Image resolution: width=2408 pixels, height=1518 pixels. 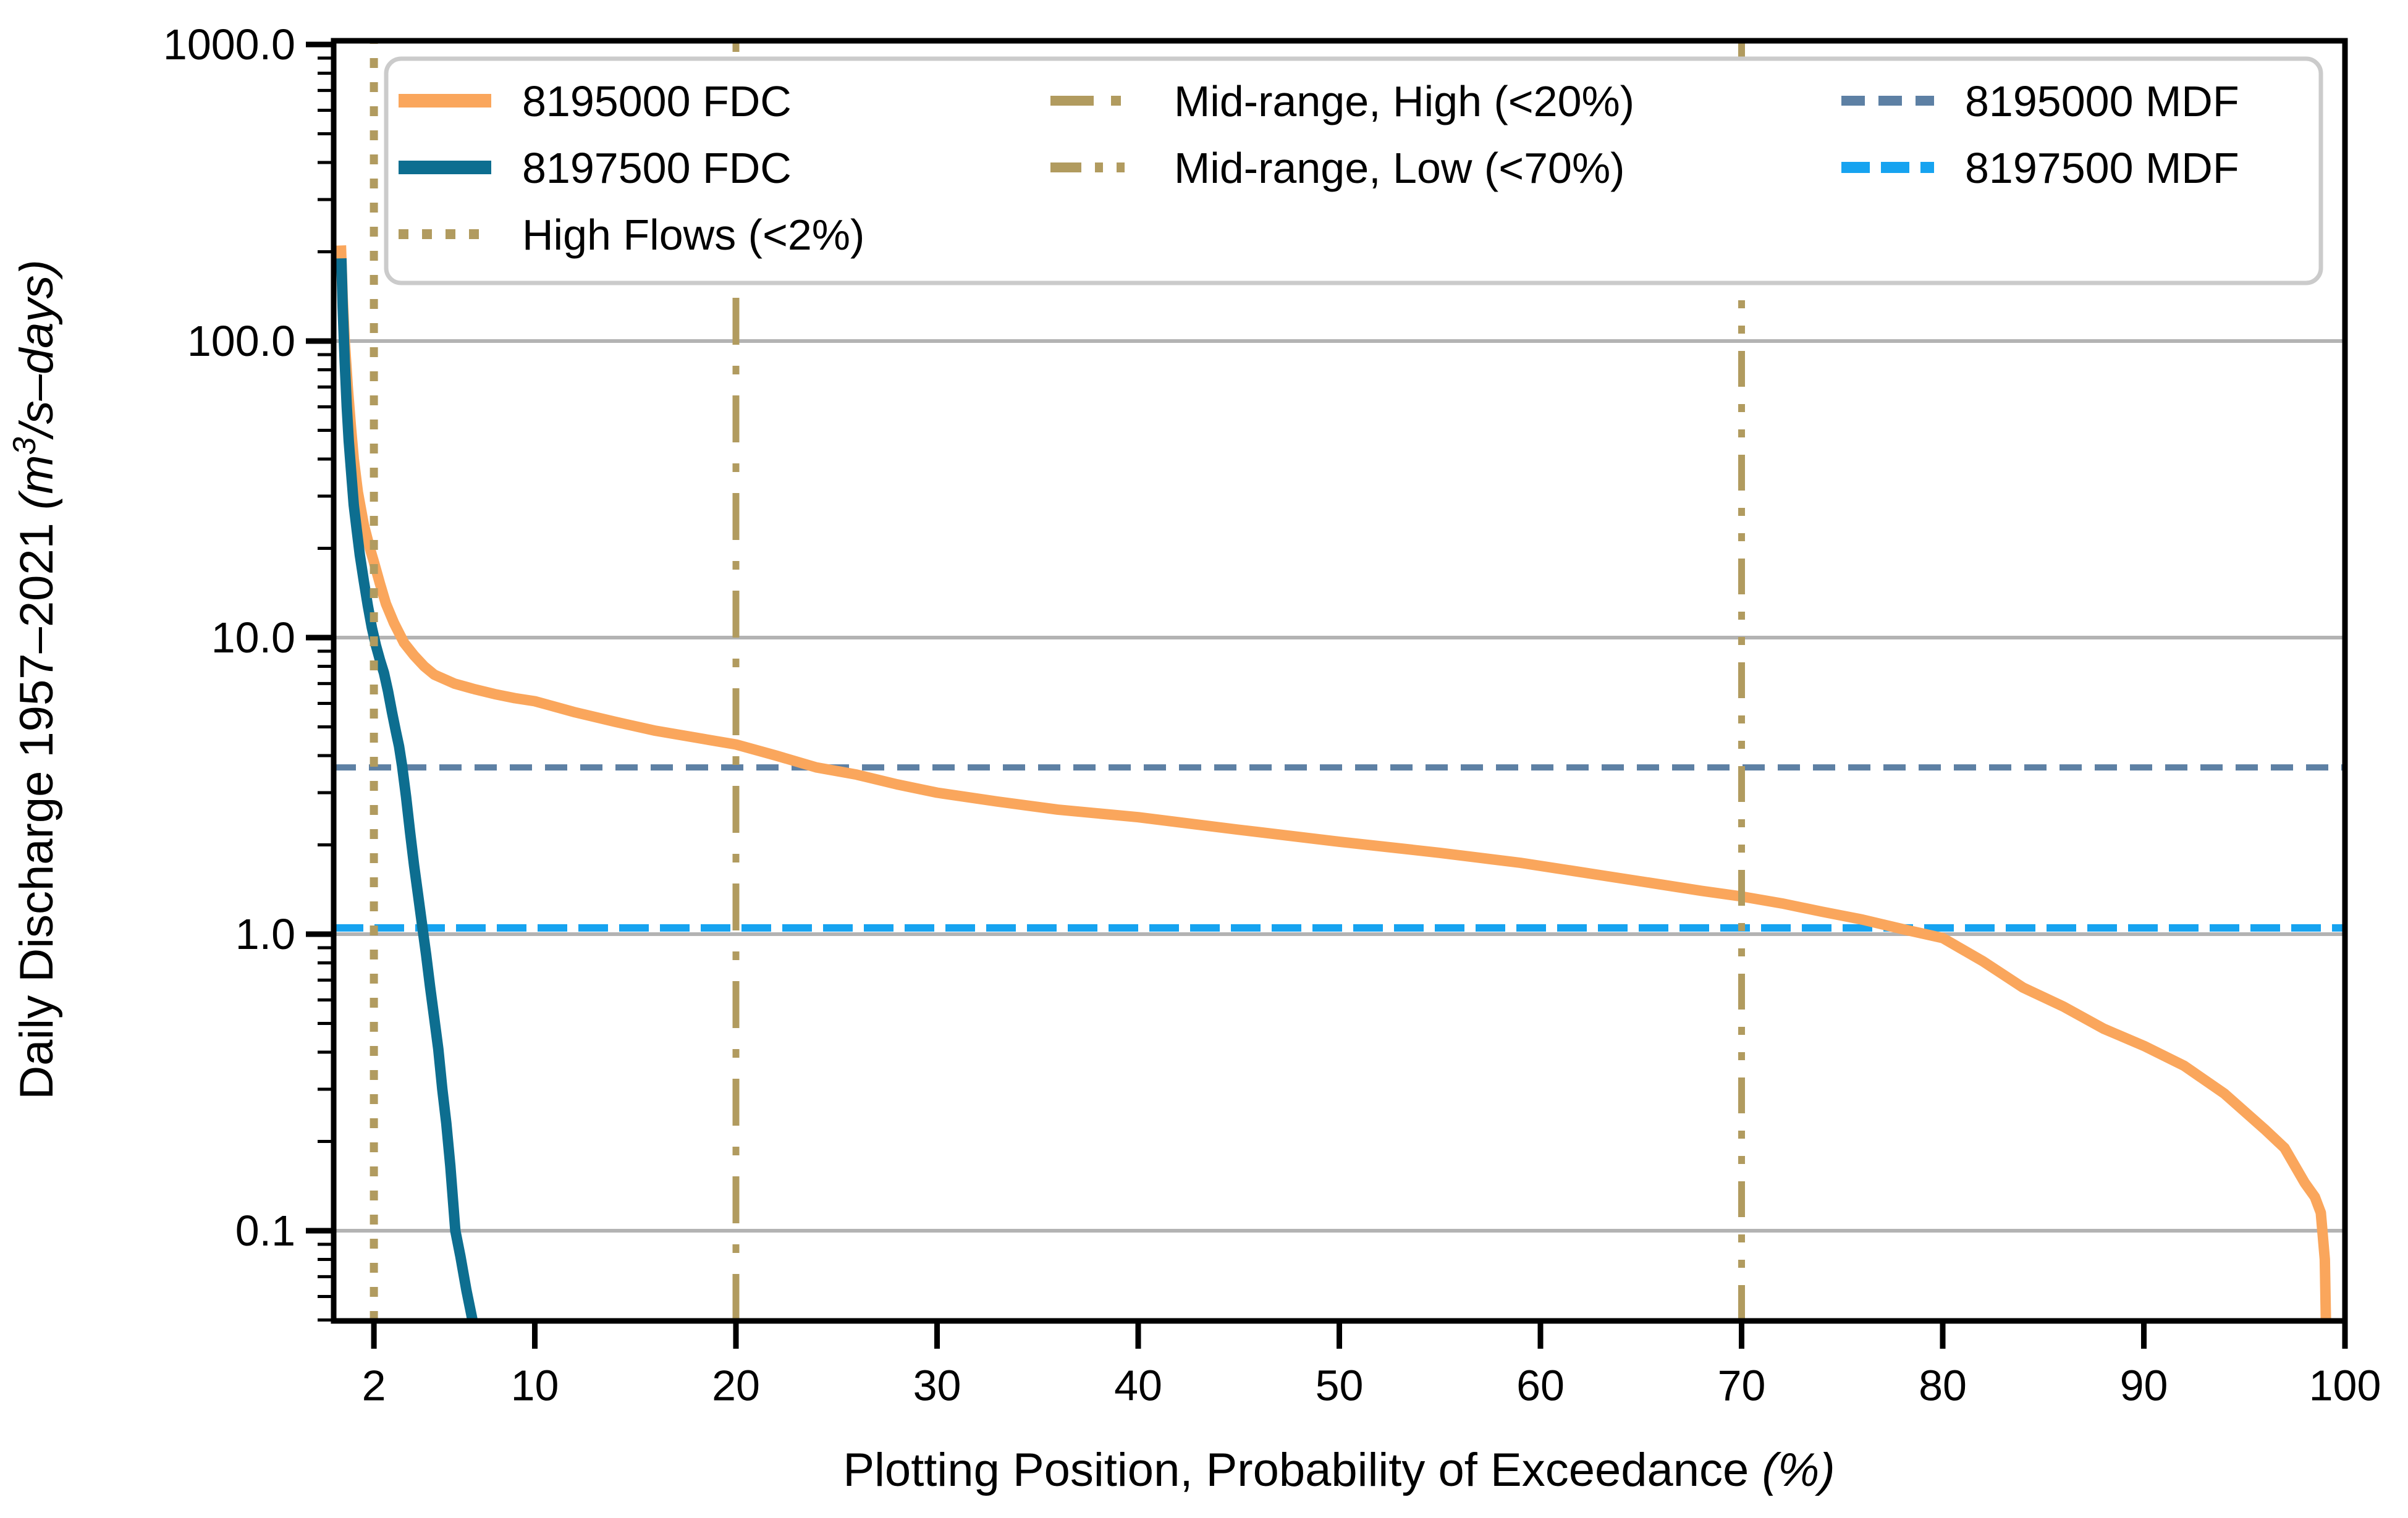 What do you see at coordinates (37, 350) in the screenshot?
I see `y-axis-title-unit-rest: /s–days)` at bounding box center [37, 350].